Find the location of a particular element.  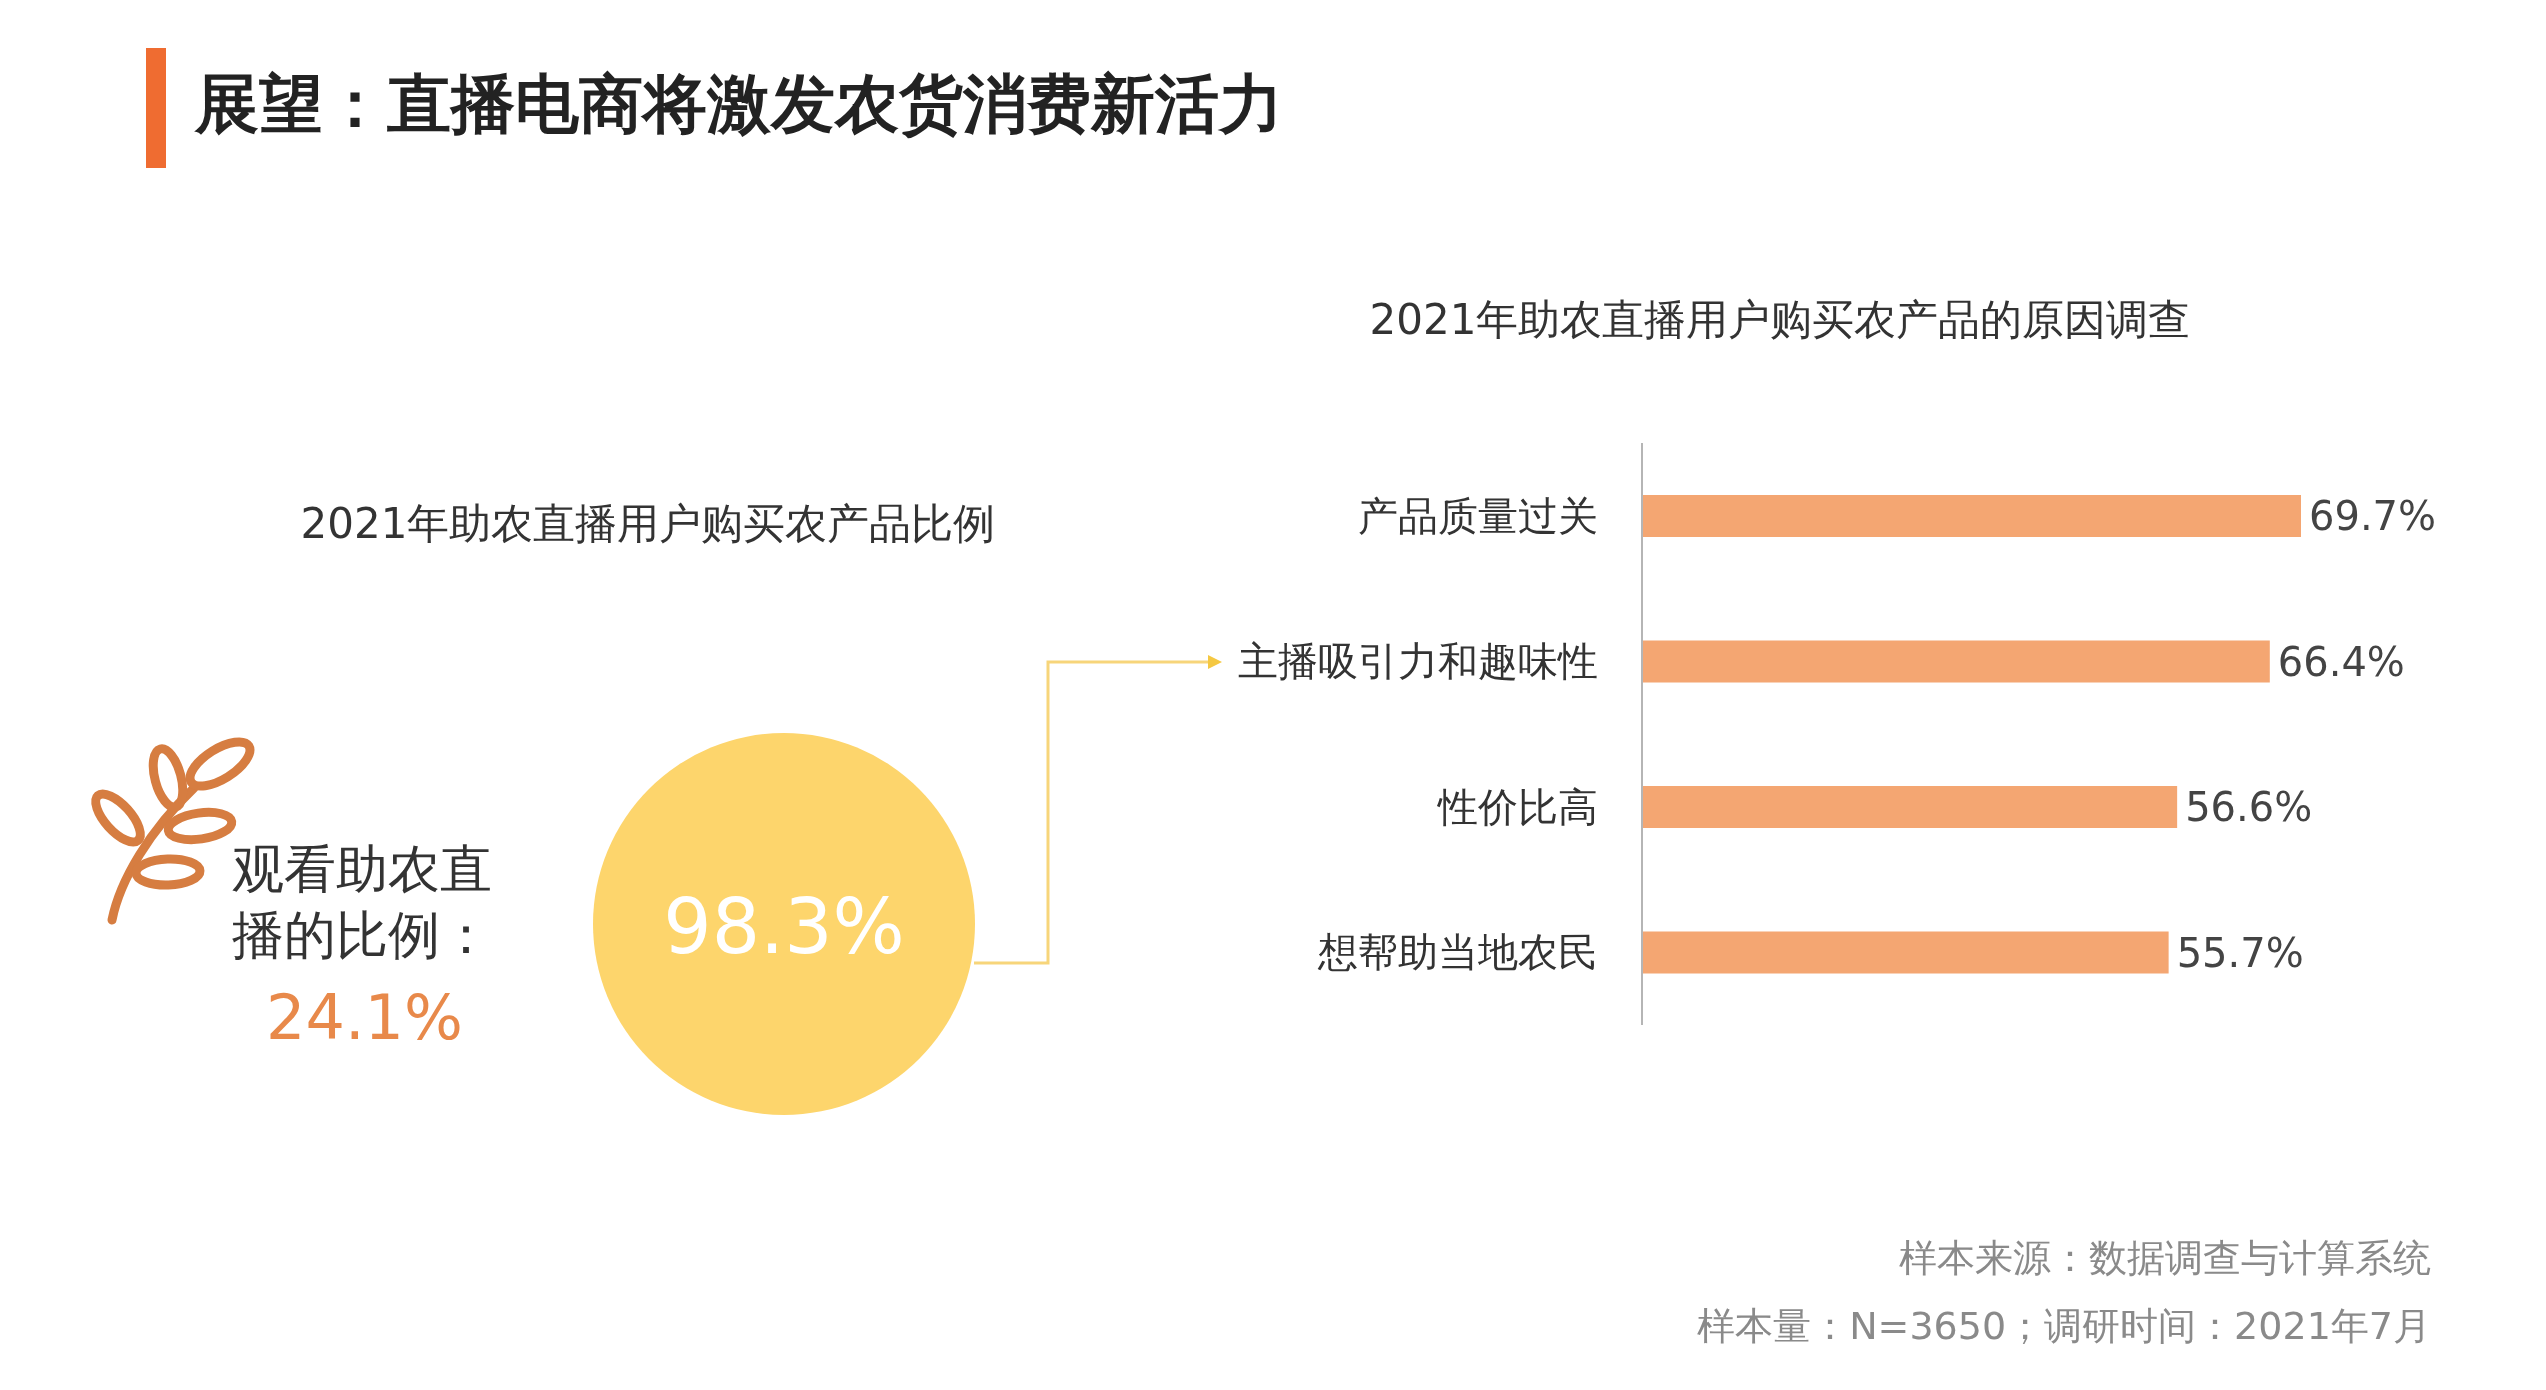

text: 展望：直播电商将激发农货消费新活力 is located at coordinates (739, 104).